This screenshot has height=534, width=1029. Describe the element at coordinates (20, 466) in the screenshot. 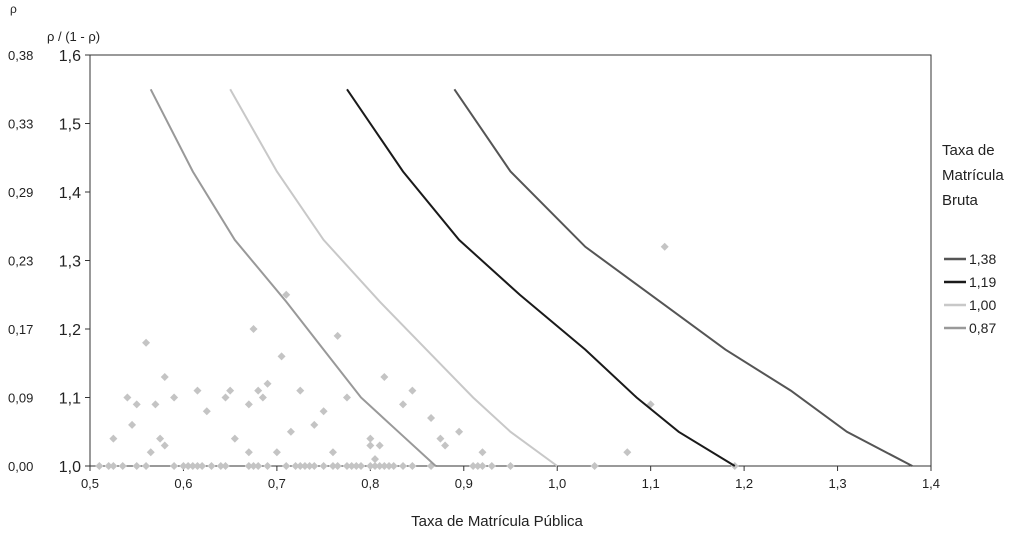

I see `rho-tick-label: 0,00` at that location.